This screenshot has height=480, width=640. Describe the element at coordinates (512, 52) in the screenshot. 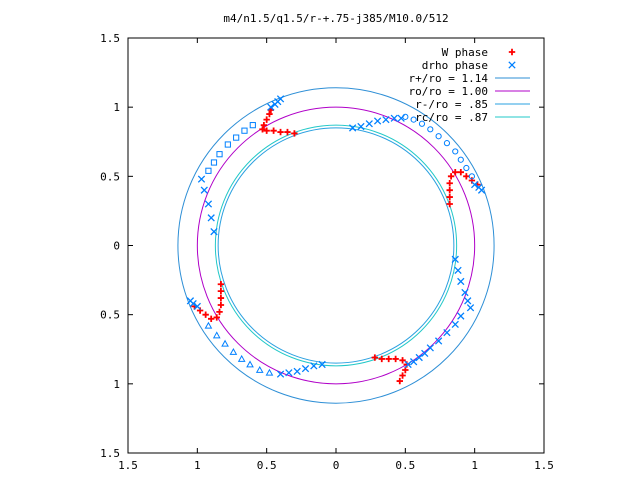

I see `legend-marker` at that location.